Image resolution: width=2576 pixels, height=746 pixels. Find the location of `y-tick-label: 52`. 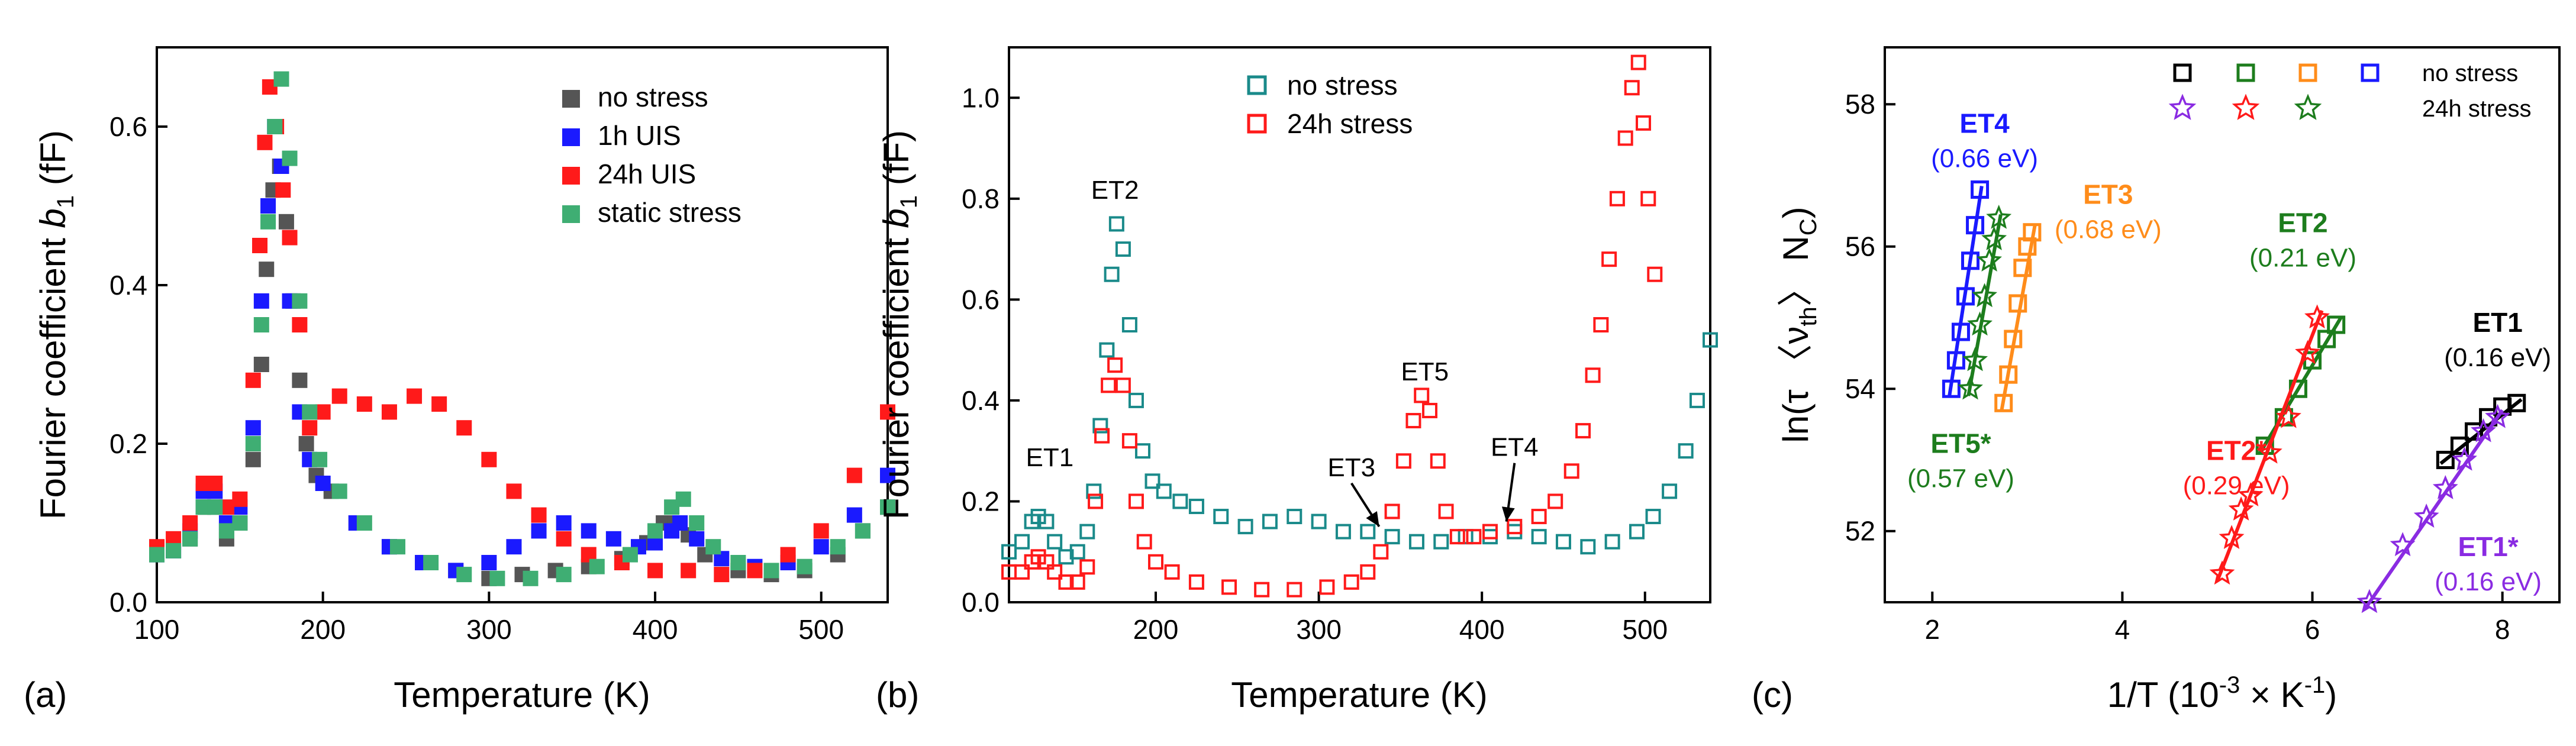

y-tick-label: 52 is located at coordinates (1860, 531).